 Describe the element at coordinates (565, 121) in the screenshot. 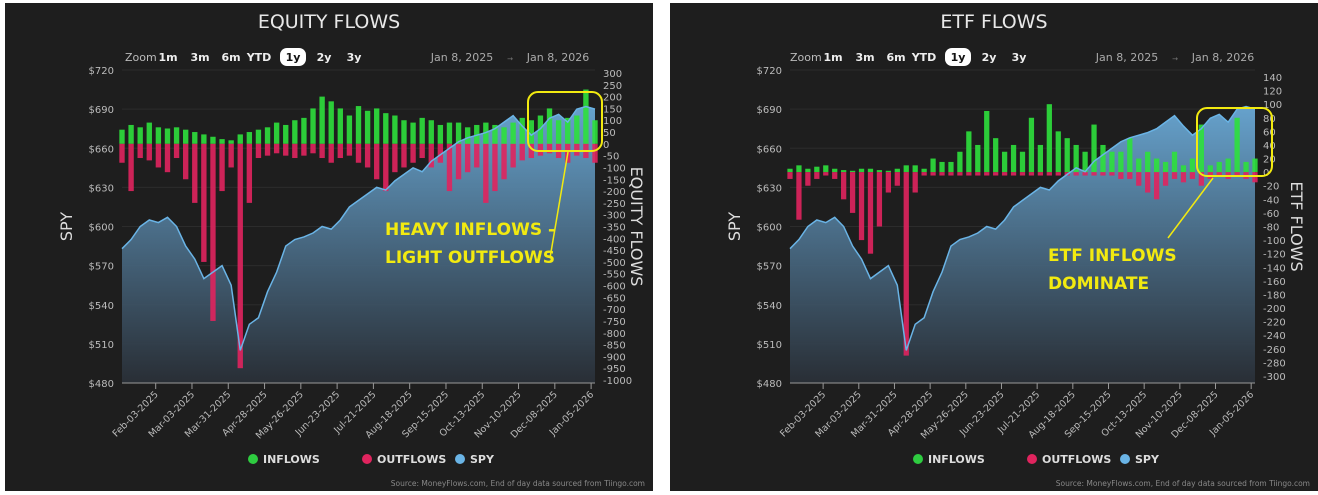

I see `annotation-highlight-box` at that location.